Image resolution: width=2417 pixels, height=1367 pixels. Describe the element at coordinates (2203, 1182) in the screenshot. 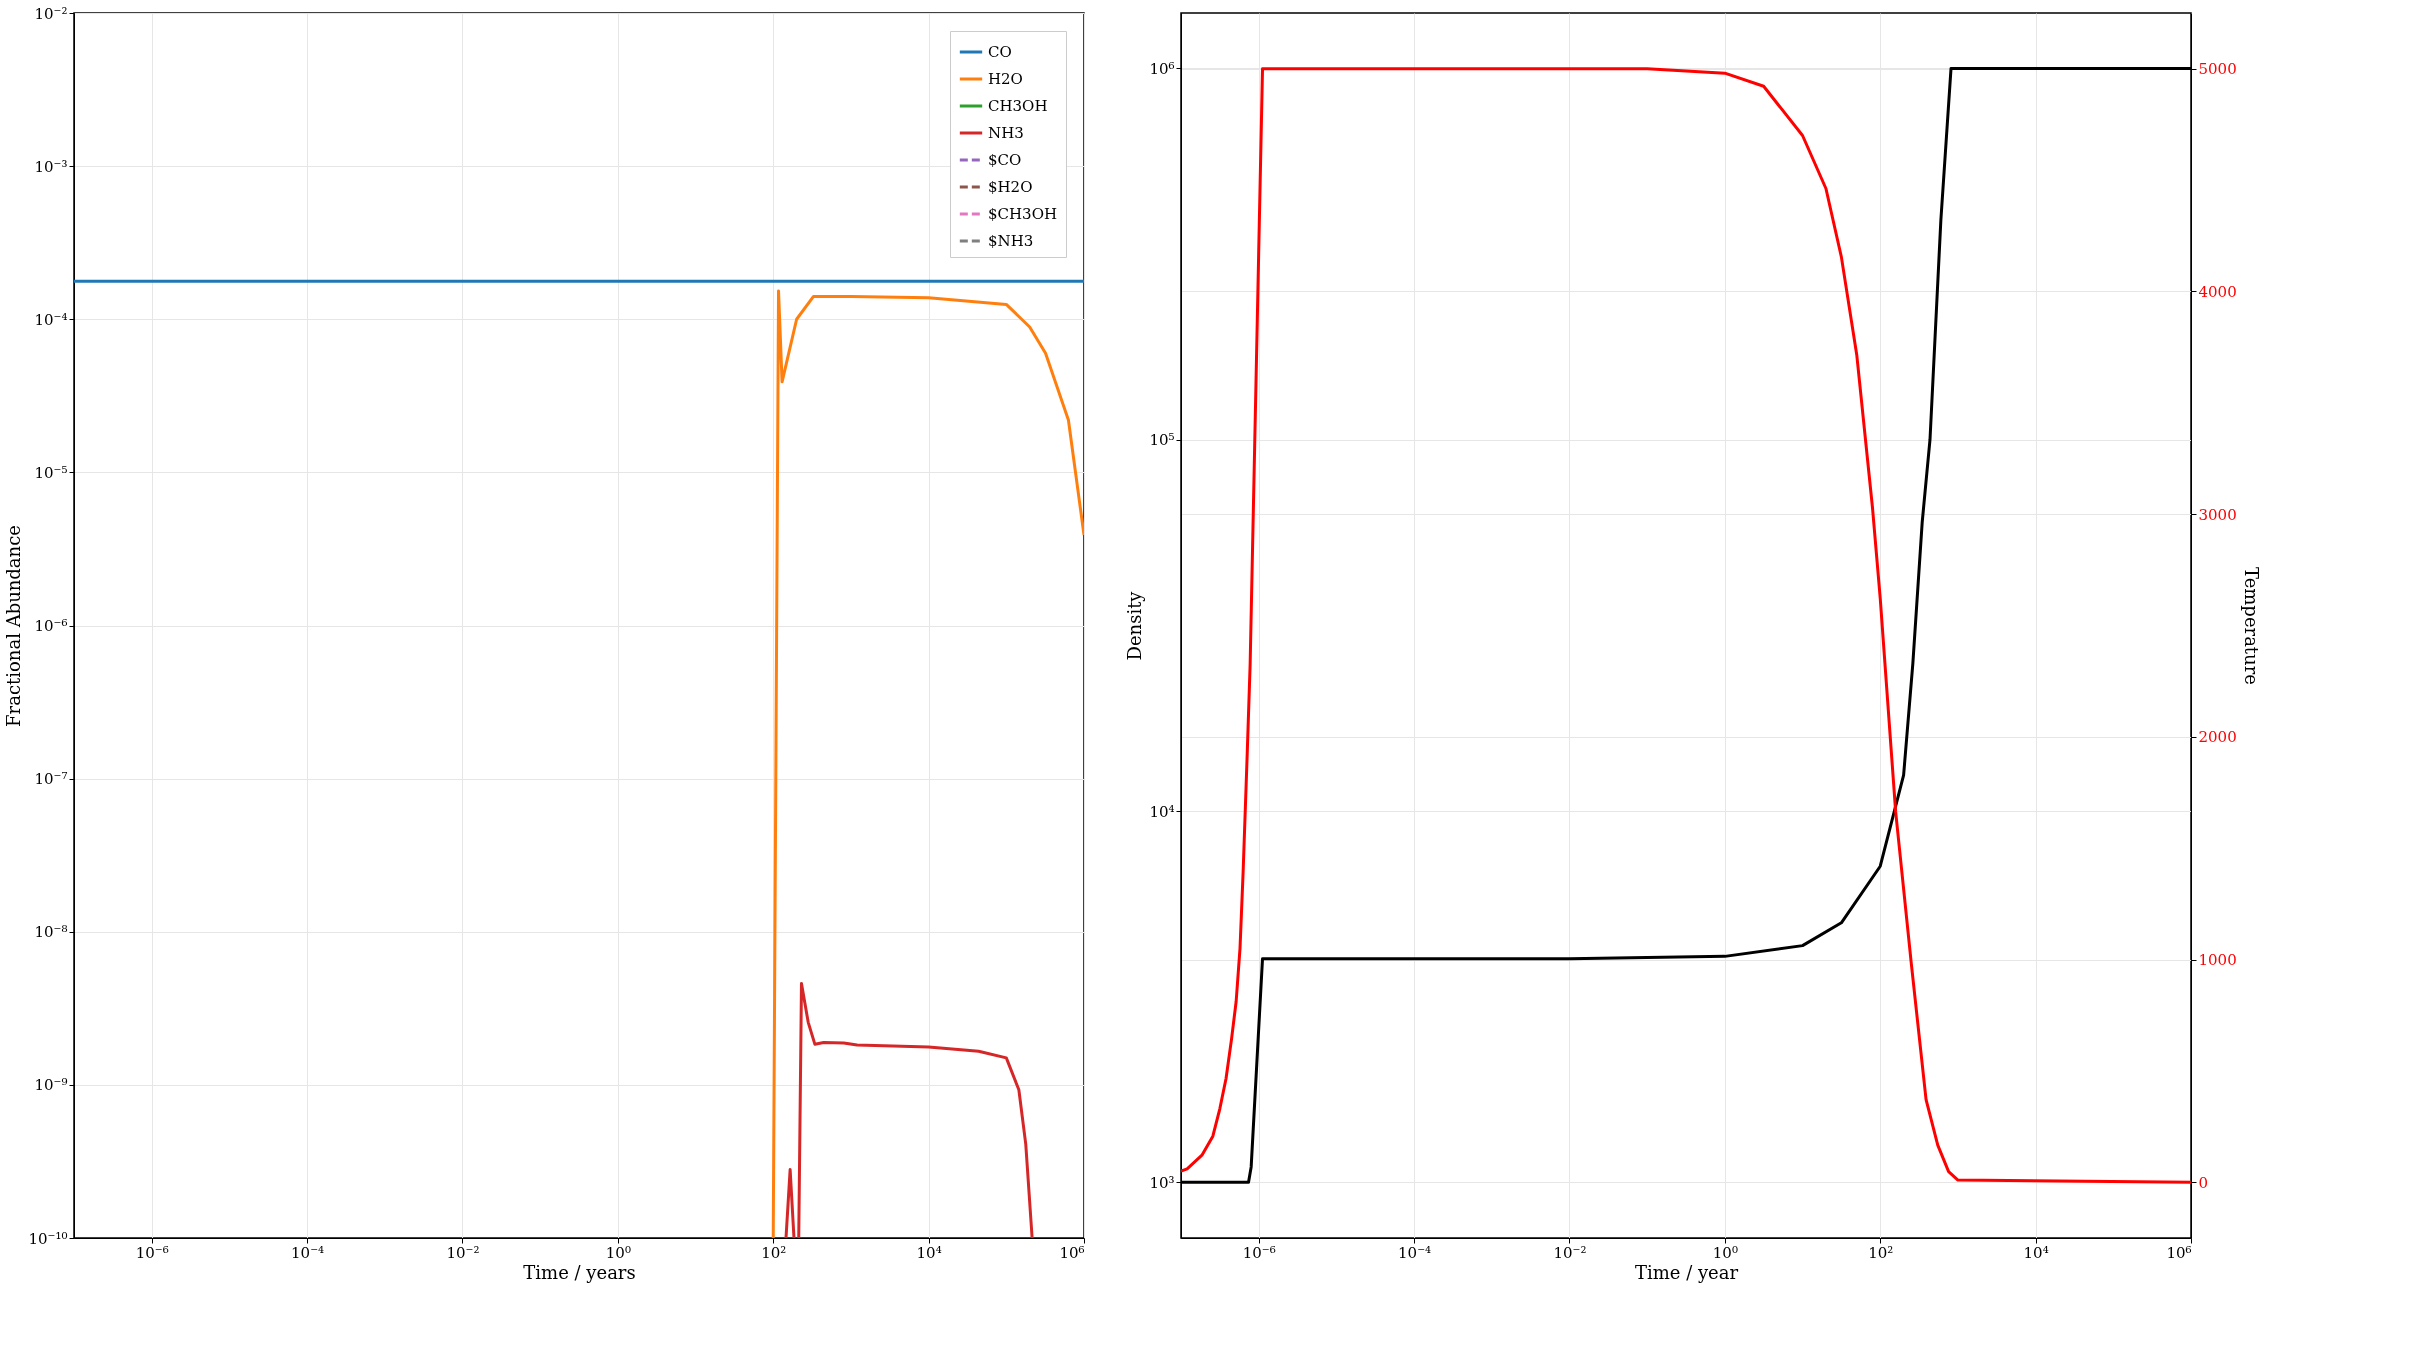

I see `y2-tick-label: 0` at that location.